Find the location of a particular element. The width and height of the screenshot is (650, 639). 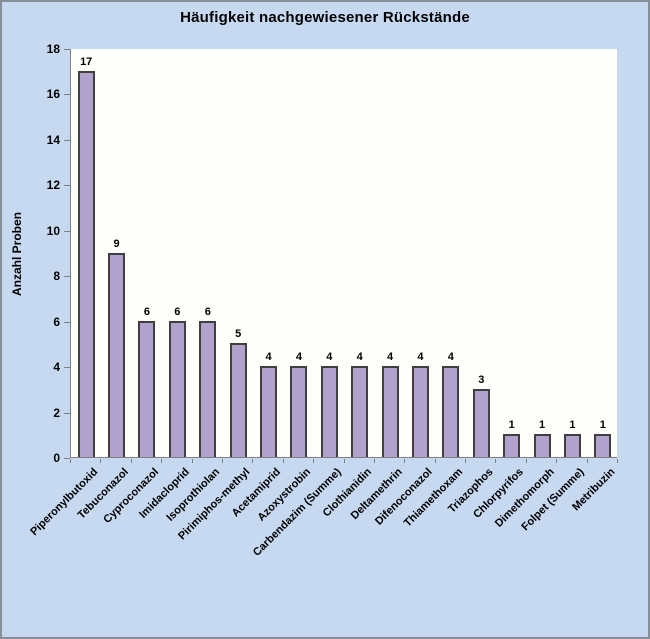

bar-value-label: 5 is located at coordinates (238, 334).